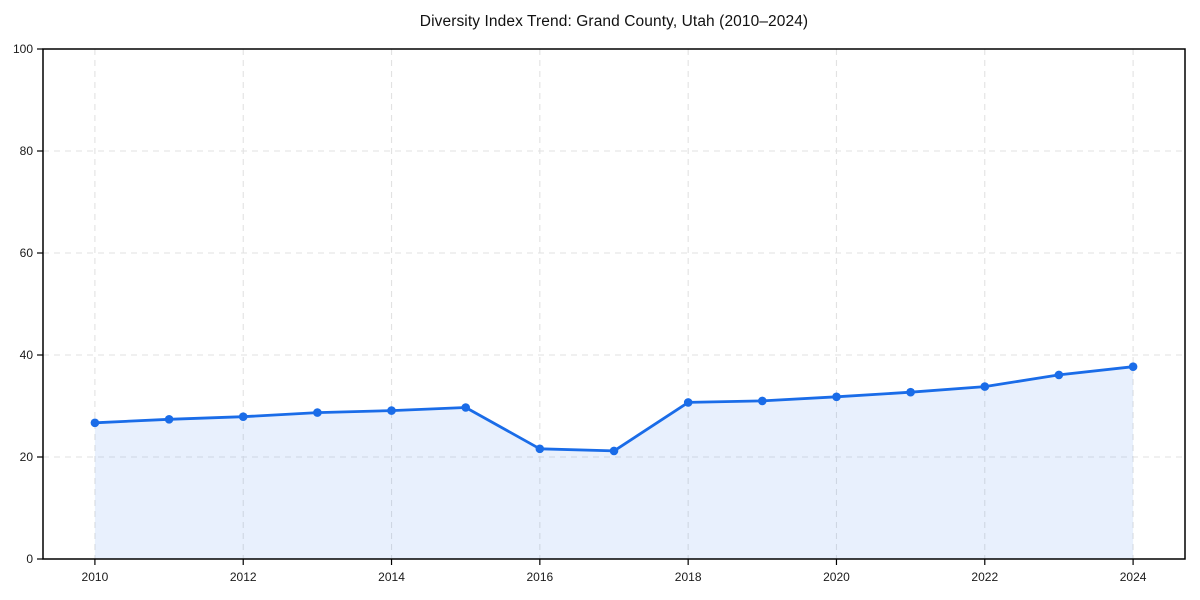  I want to click on x-tick-label: 2016, so click(539, 577).